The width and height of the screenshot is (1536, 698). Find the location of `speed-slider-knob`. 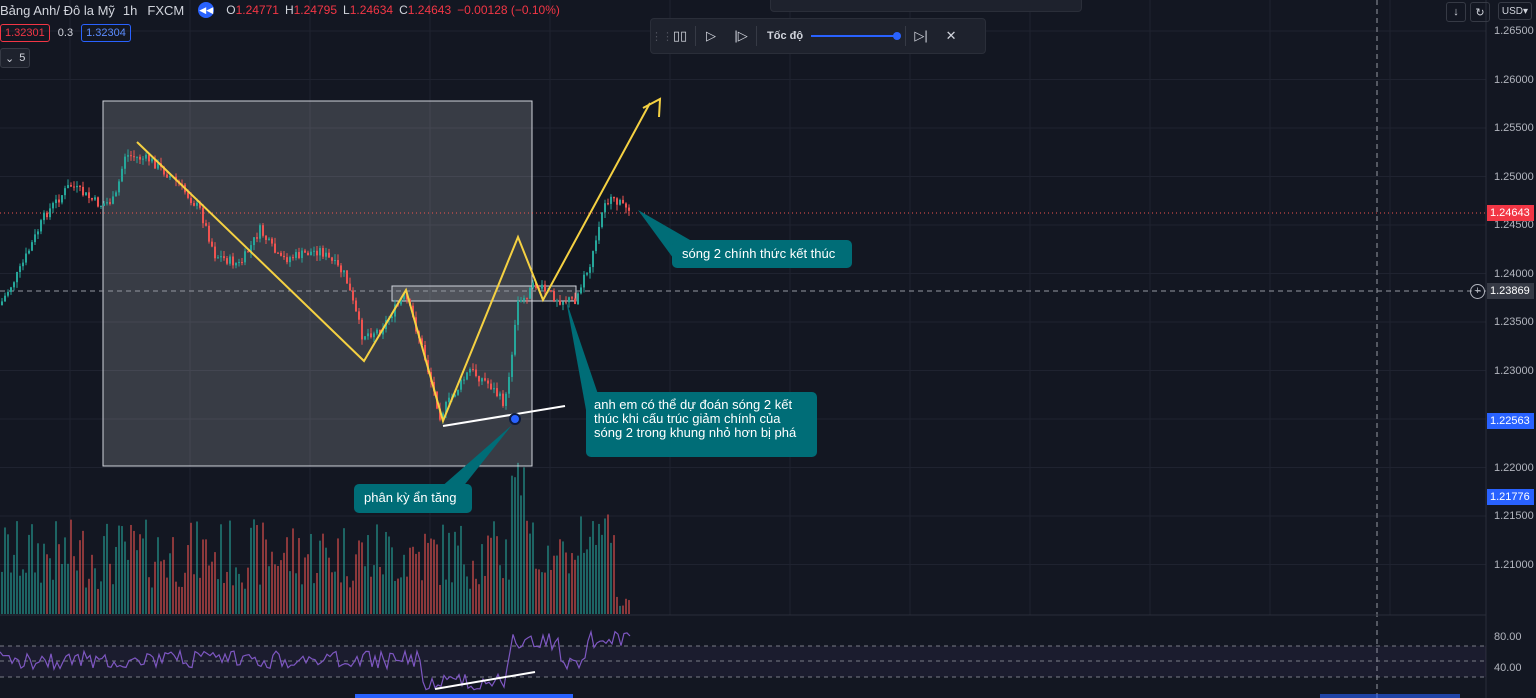

speed-slider-knob is located at coordinates (897, 36).